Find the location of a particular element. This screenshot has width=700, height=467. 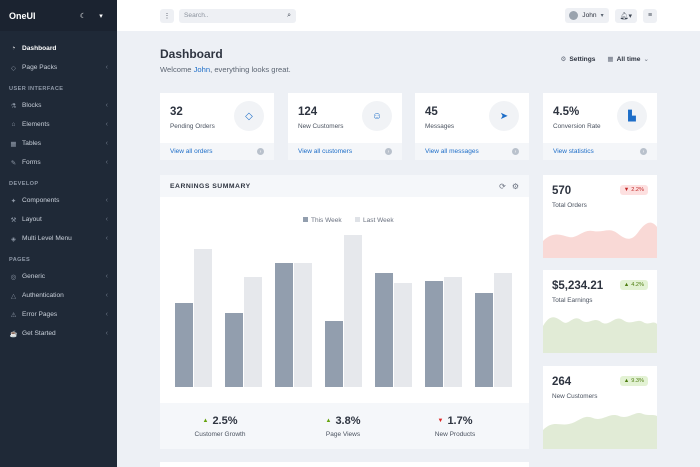

side-card-total-orders: 570 Total Orders ▼ 2.2% is located at coordinates (600, 216).